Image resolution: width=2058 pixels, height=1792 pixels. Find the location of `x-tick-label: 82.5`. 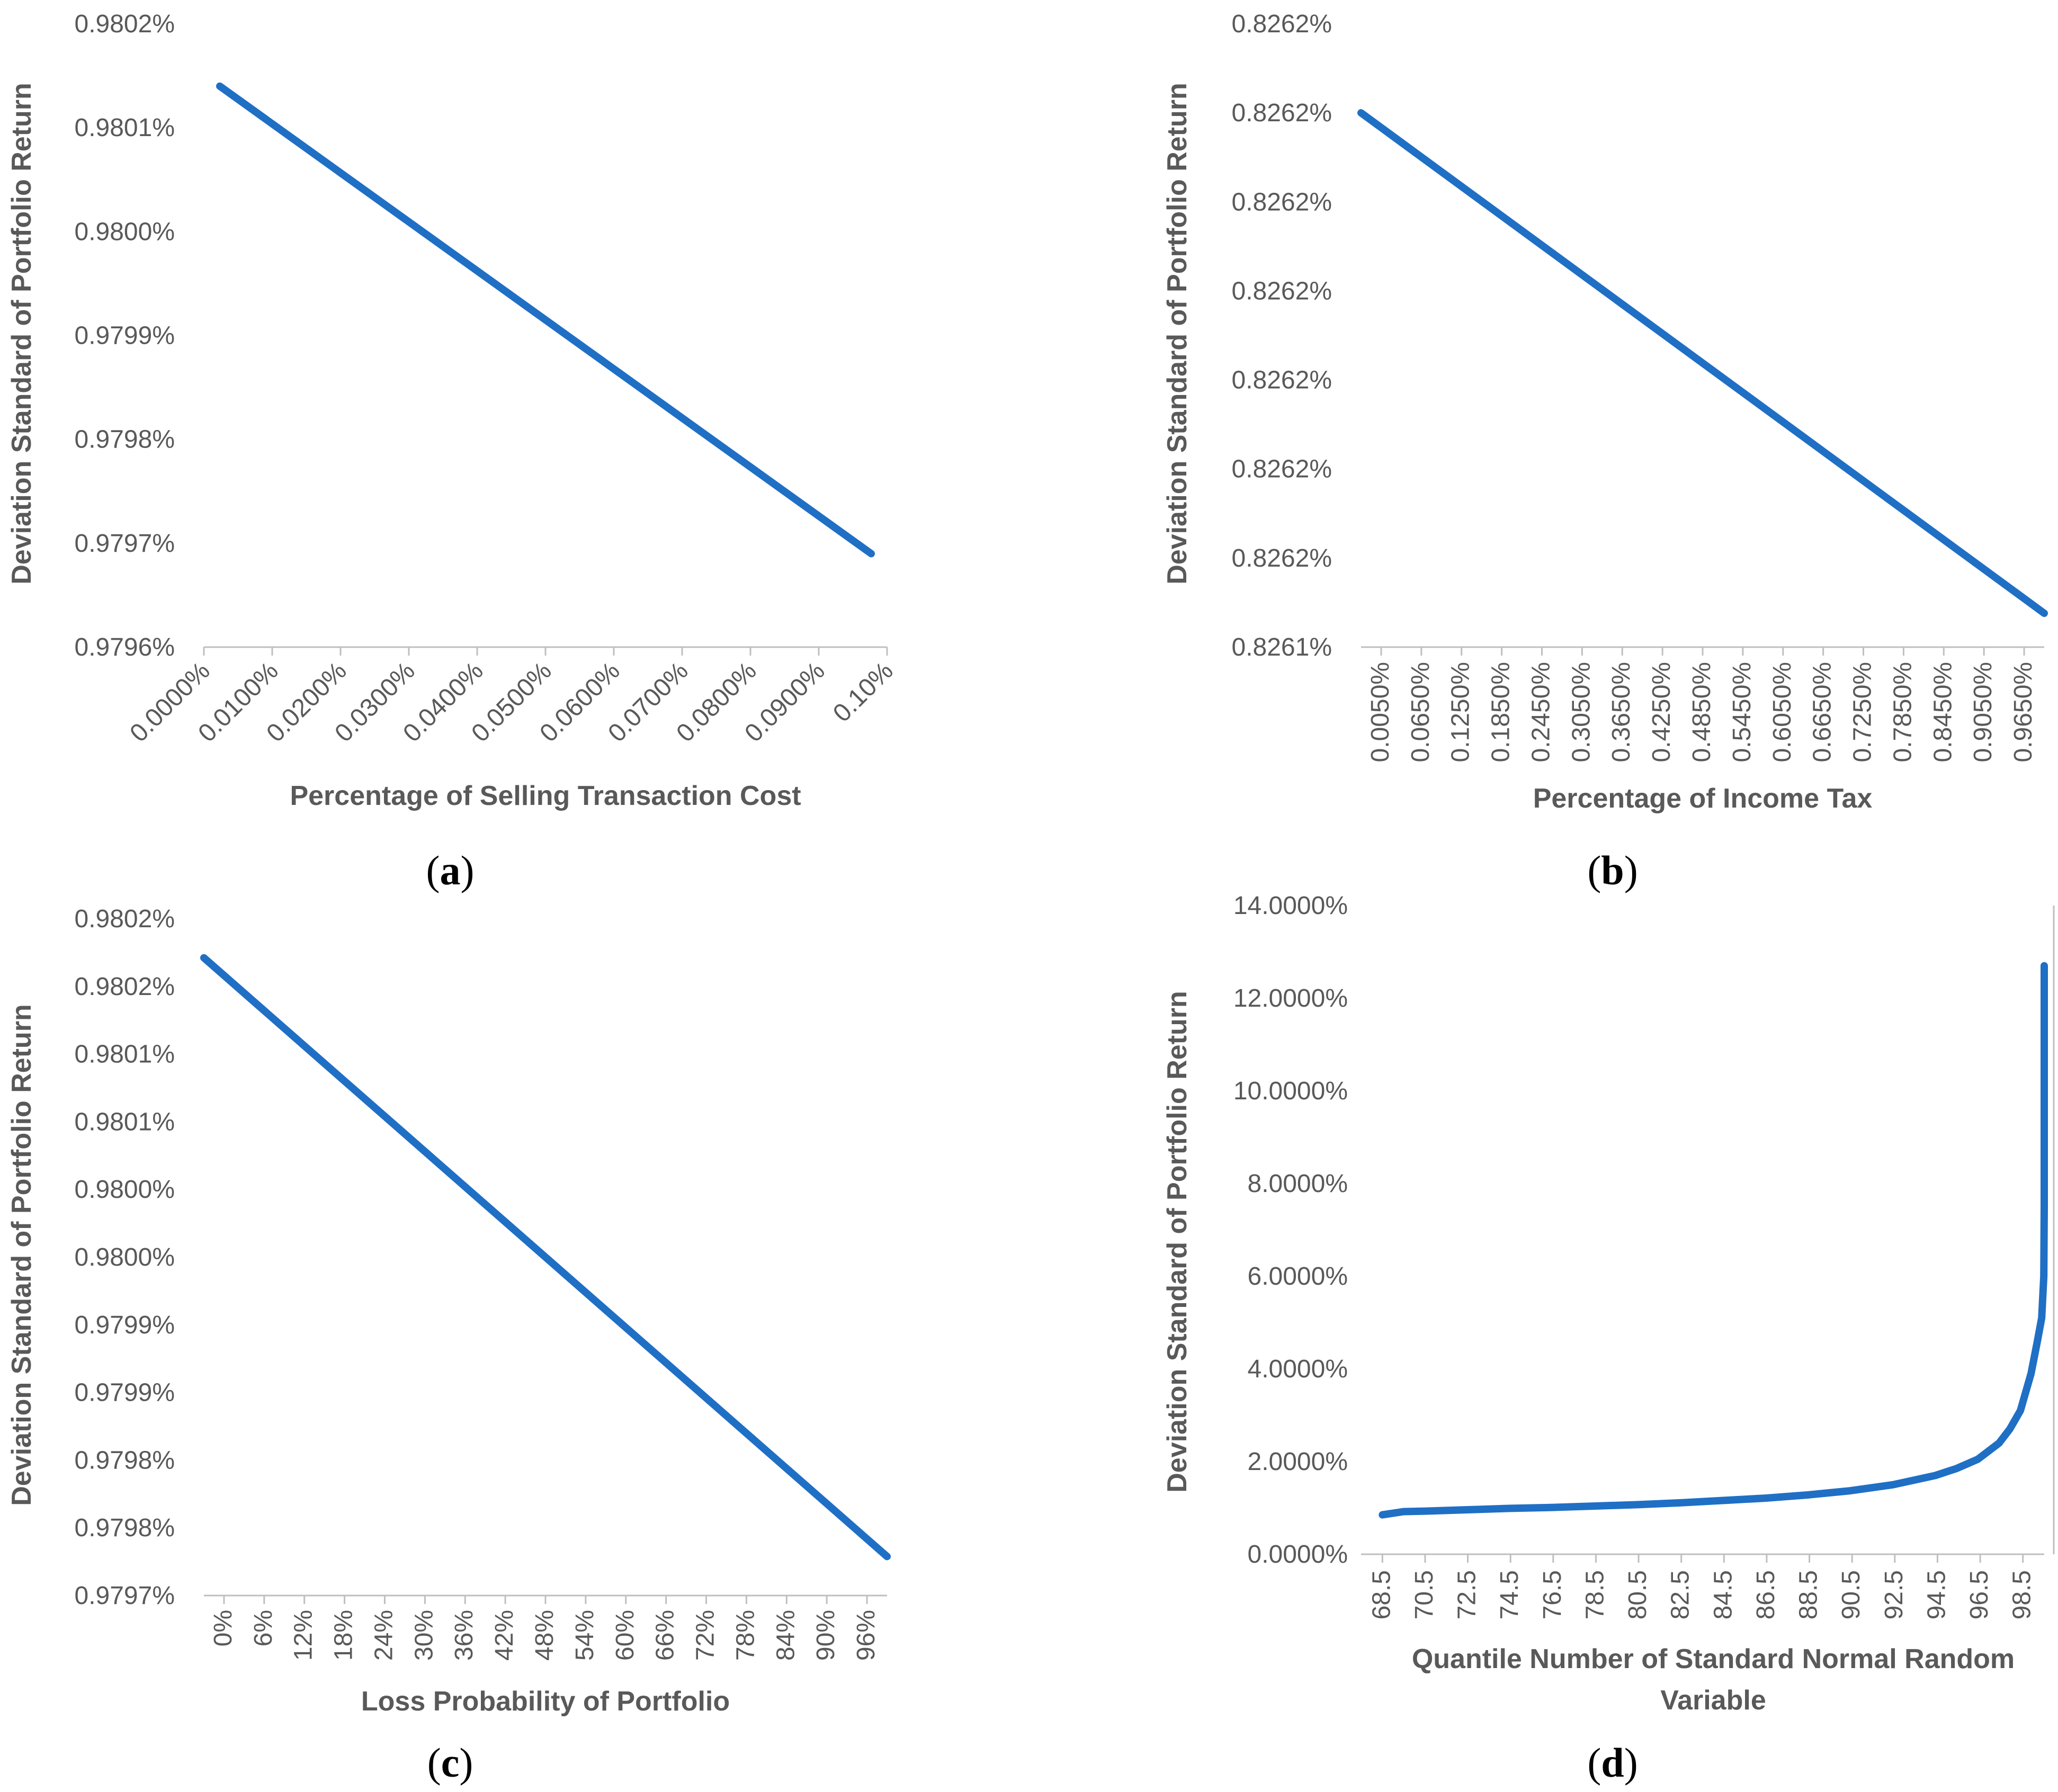

x-tick-label: 82.5 is located at coordinates (1681, 1594).